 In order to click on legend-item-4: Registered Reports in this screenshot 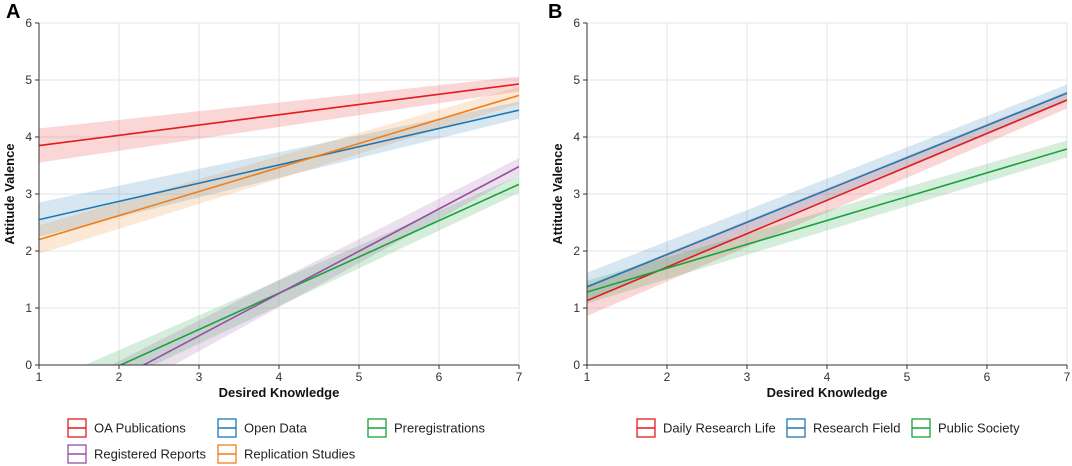, I will do `click(136, 454)`.